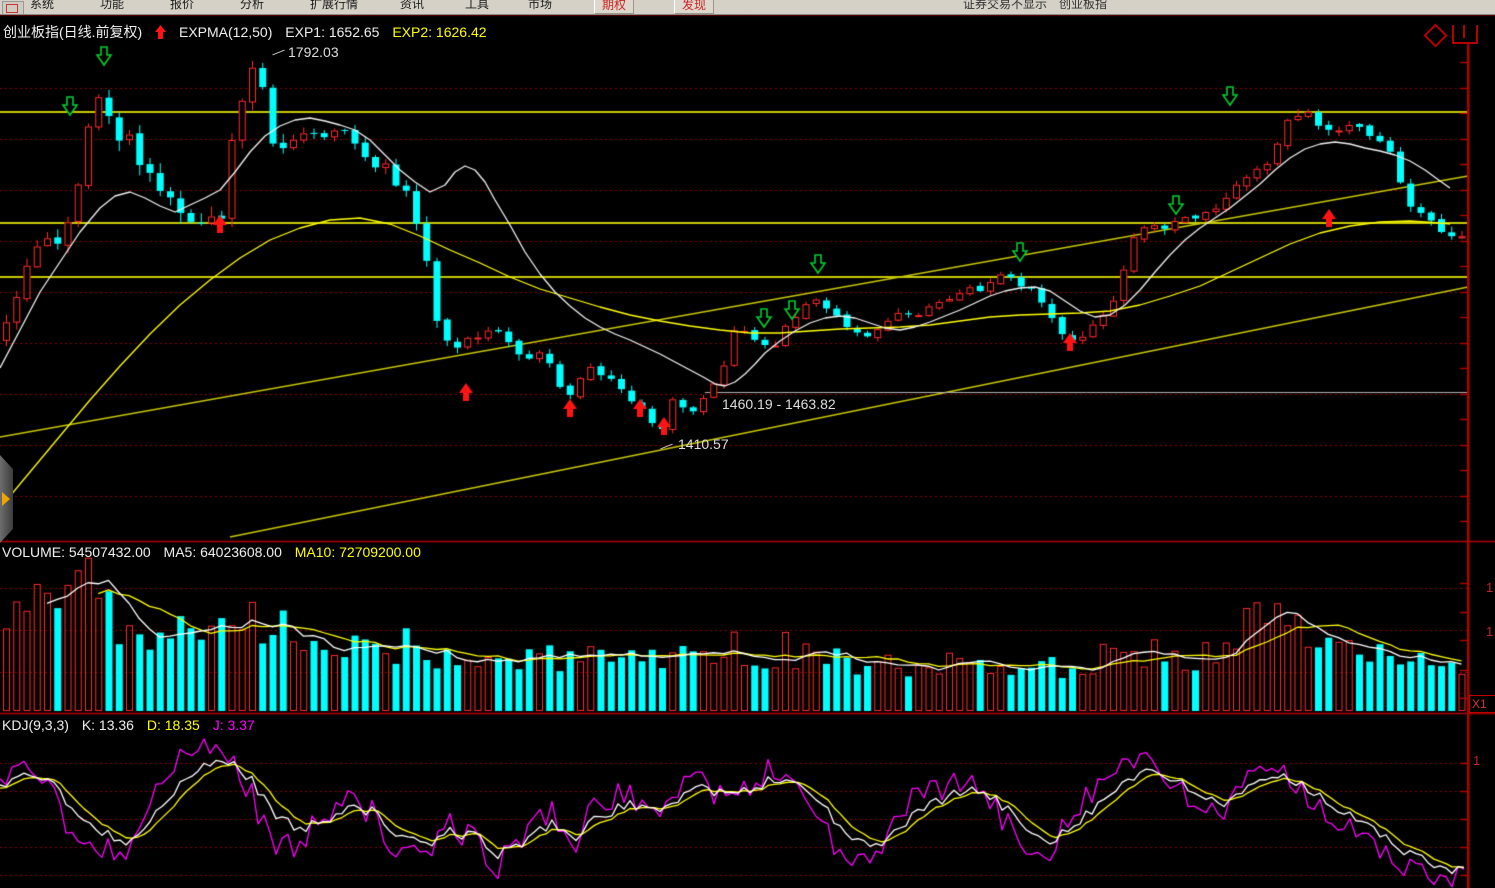 This screenshot has height=888, width=1495. I want to click on menu-item-analysis: 分析, so click(252, 5).